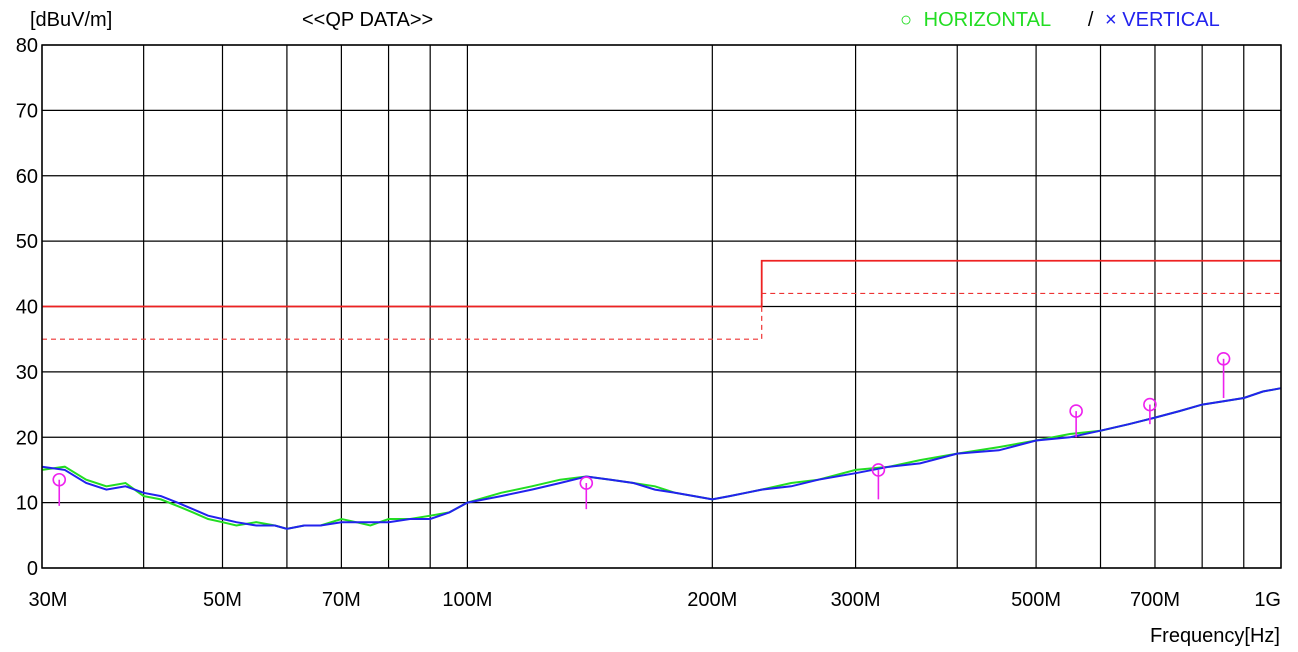 This screenshot has width=1298, height=652. What do you see at coordinates (27, 373) in the screenshot?
I see `y-tick-label: 30` at bounding box center [27, 373].